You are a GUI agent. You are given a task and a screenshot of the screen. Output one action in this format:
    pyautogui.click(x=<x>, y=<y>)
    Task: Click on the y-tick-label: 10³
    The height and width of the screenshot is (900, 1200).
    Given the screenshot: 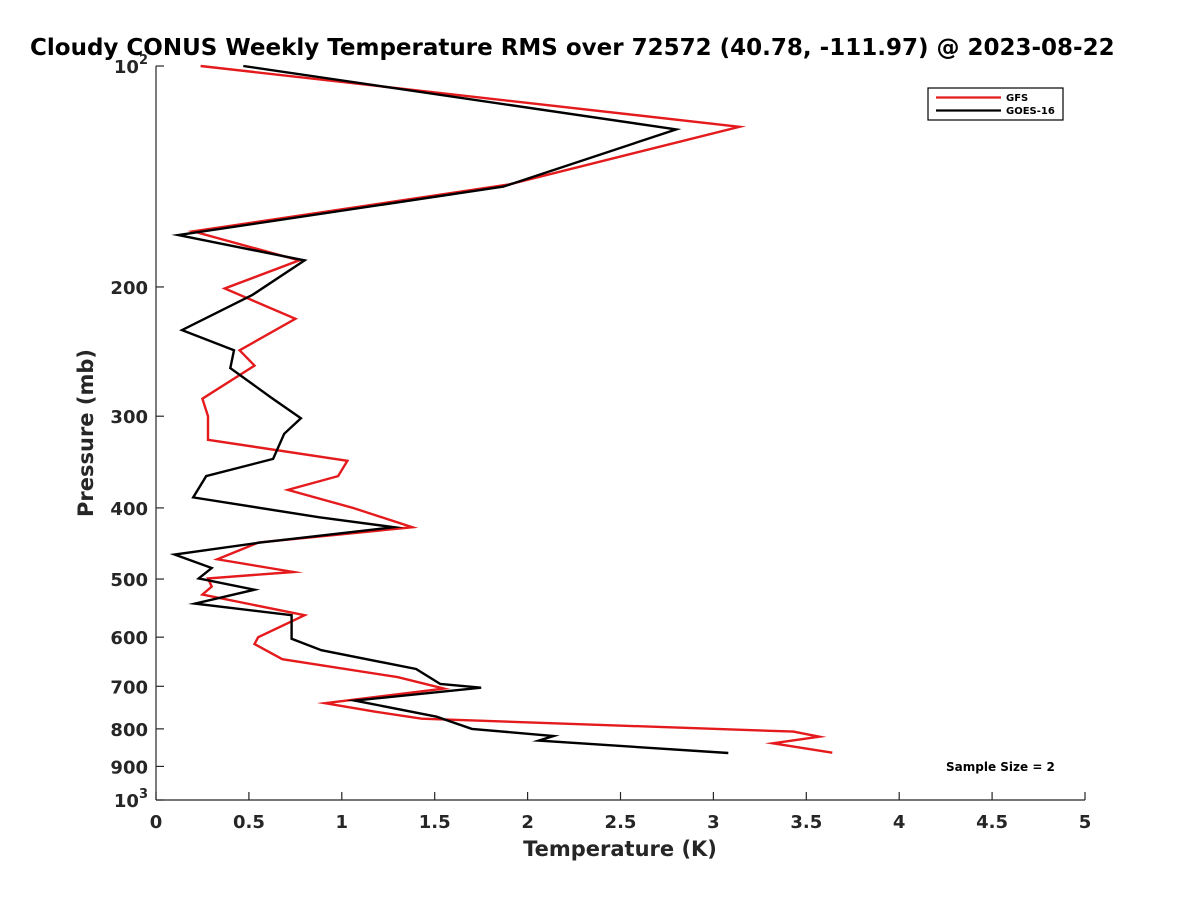 What is the action you would take?
    pyautogui.click(x=131, y=799)
    